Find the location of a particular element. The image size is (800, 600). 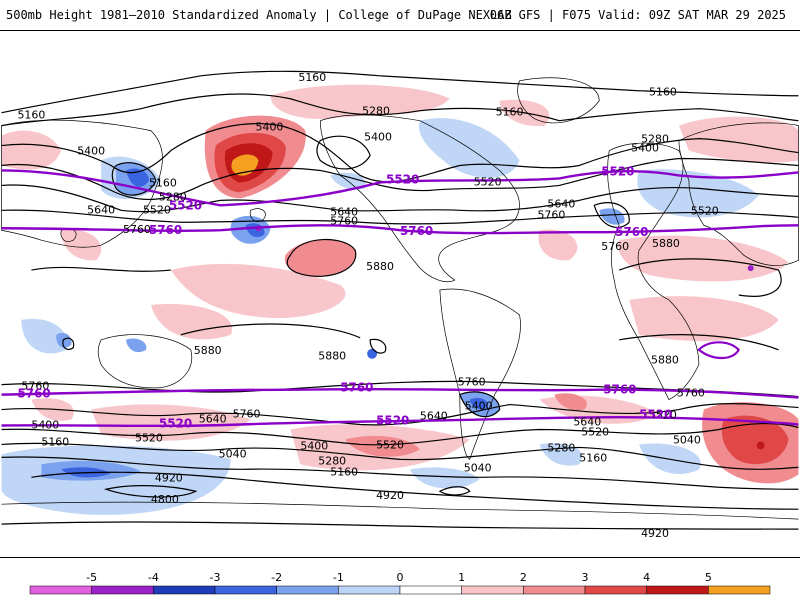

colorbar-tick-label: -1 is located at coordinates (338, 577).